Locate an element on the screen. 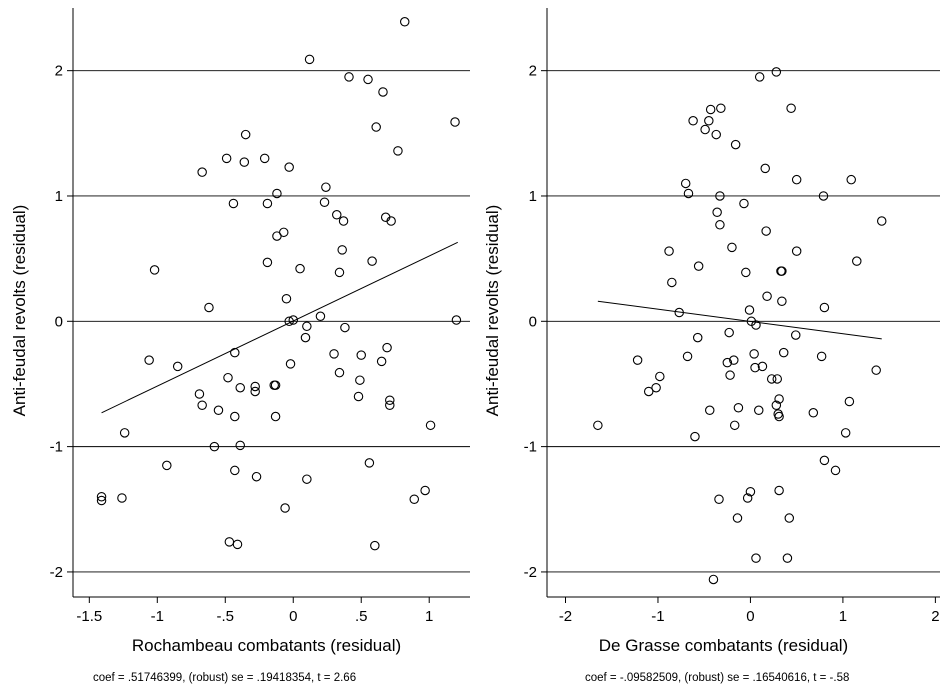 The width and height of the screenshot is (940, 688). x-tick-label: -1.5 is located at coordinates (89, 616).